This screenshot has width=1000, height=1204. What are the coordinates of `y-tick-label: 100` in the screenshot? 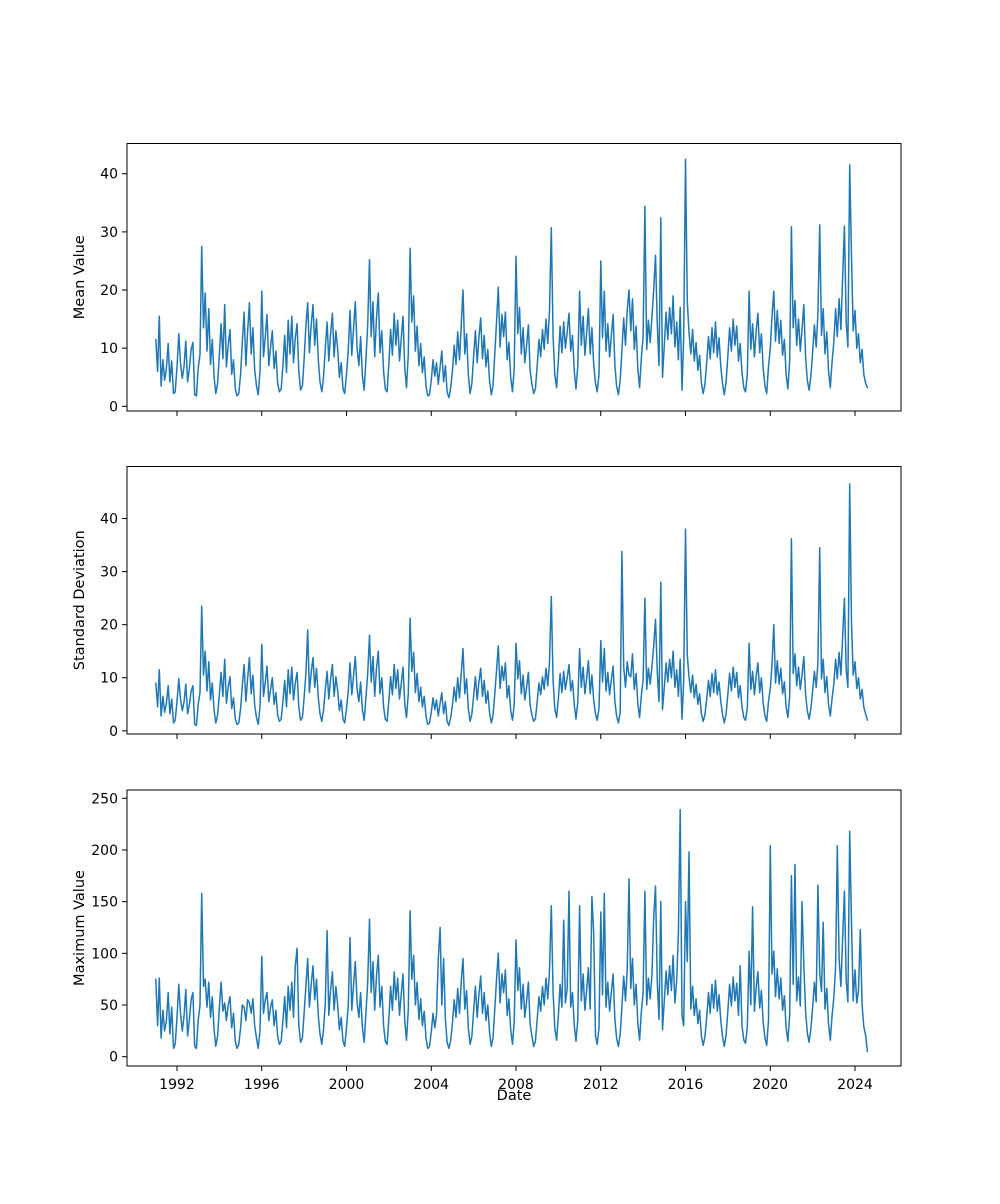 It's located at (104, 954).